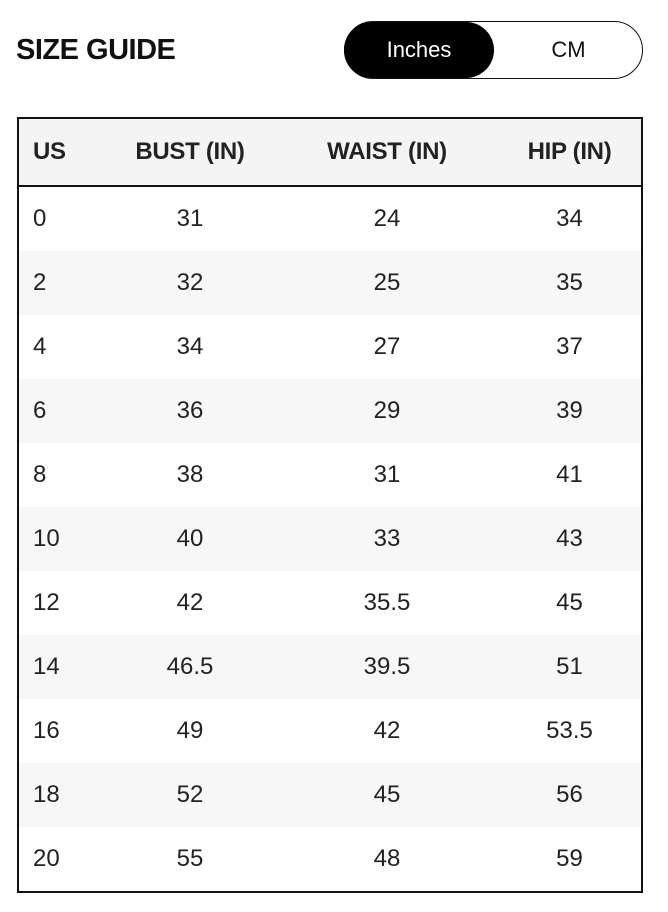 Image resolution: width=668 pixels, height=912 pixels. I want to click on table-row: 2 32 25 35, so click(330, 283).